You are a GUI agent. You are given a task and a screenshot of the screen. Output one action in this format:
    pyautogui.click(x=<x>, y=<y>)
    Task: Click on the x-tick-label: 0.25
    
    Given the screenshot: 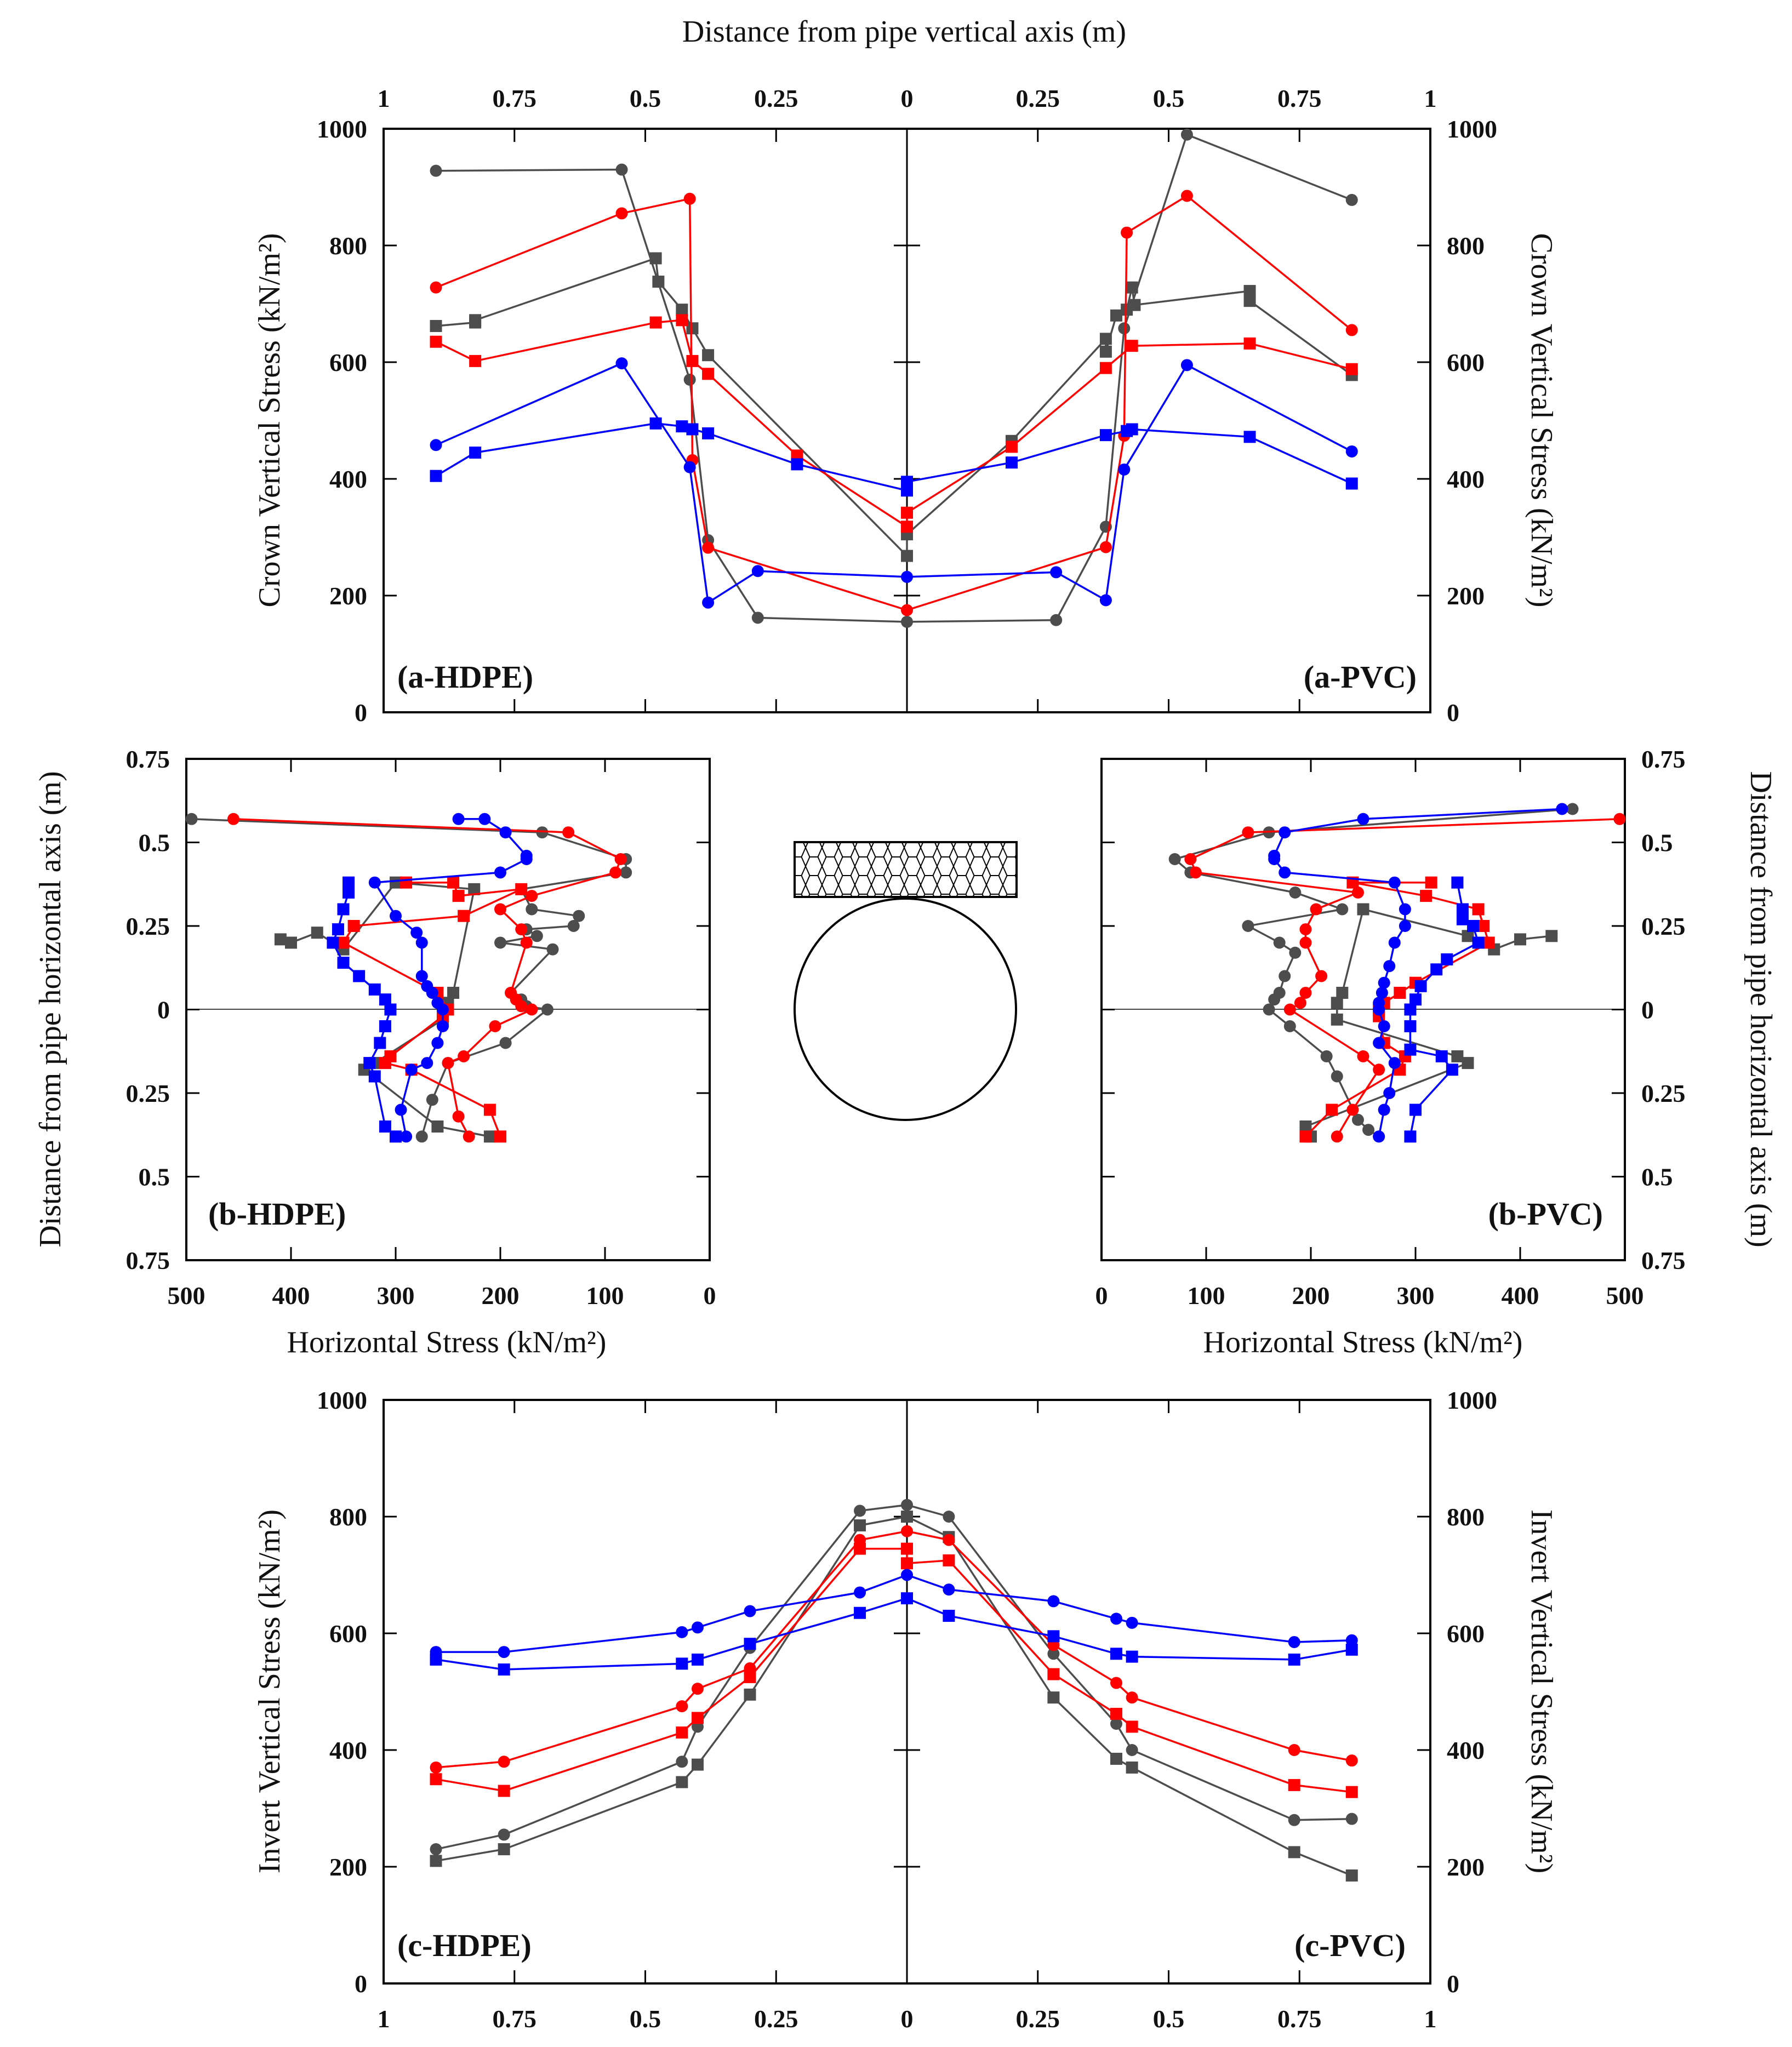 What is the action you would take?
    pyautogui.click(x=1038, y=2019)
    